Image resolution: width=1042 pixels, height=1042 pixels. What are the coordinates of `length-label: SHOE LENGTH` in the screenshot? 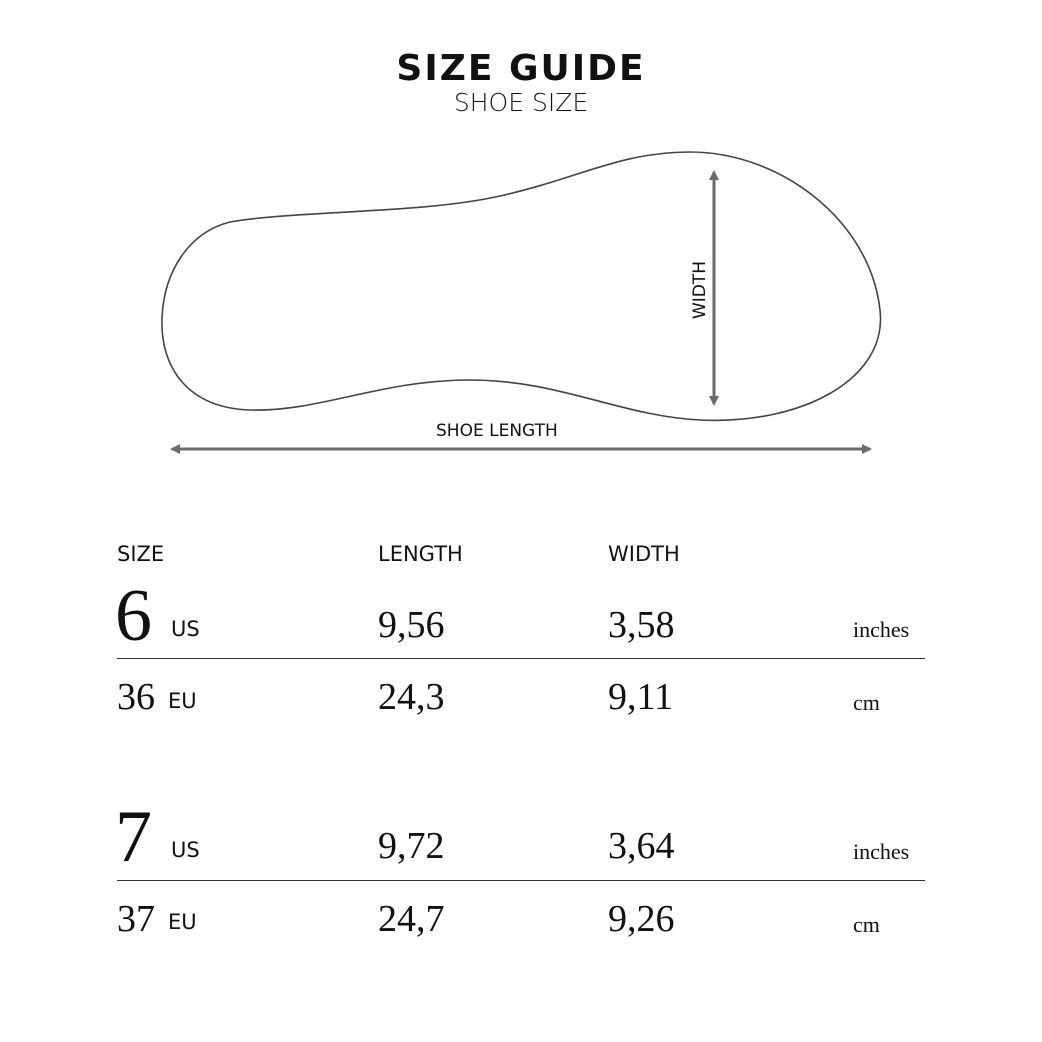 It's located at (497, 431).